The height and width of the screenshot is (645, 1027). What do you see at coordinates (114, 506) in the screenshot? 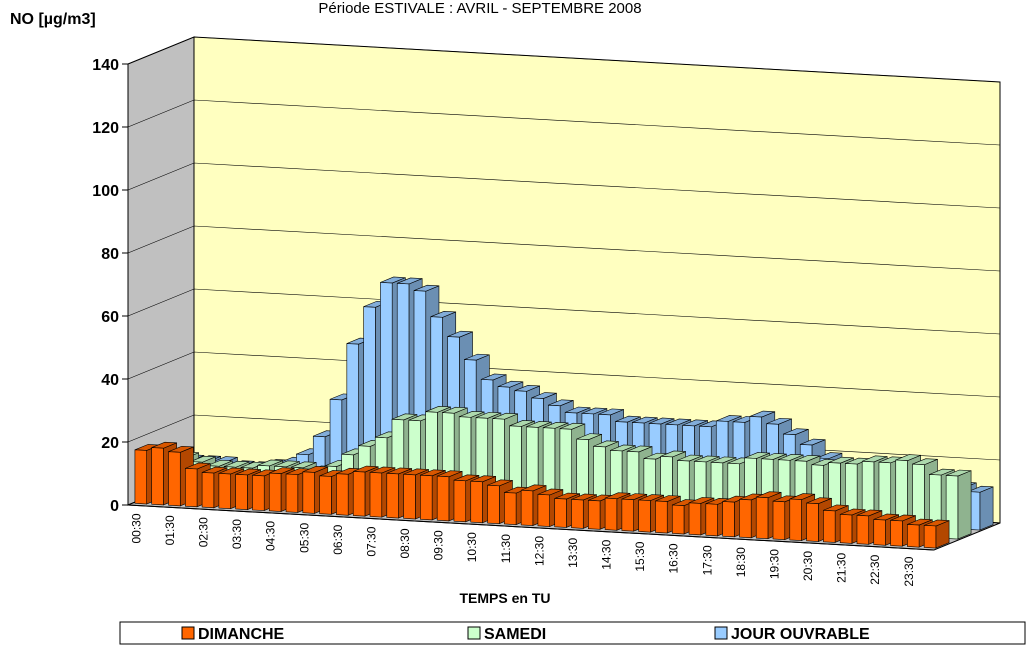
I see `y-tick-label: 0` at bounding box center [114, 506].